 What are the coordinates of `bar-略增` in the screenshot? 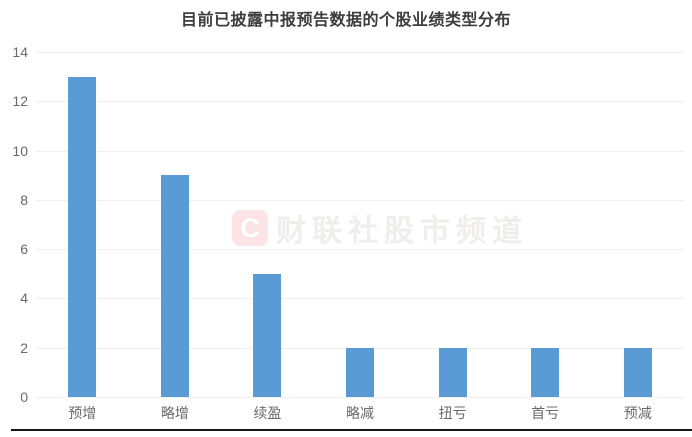 It's located at (174, 286).